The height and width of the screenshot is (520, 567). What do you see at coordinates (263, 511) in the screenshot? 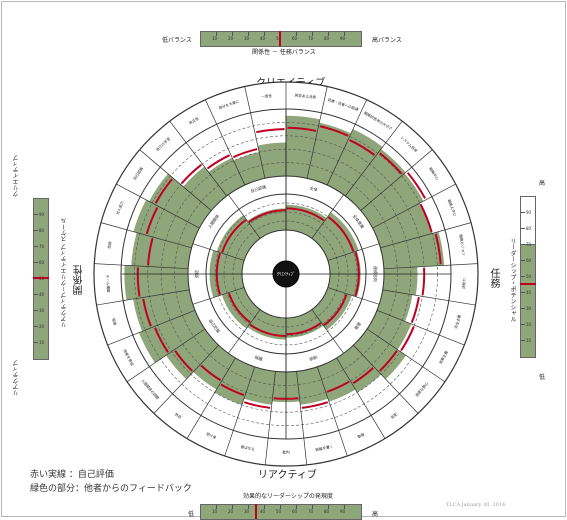
I see `bottom-scale-tick-label: 40` at bounding box center [263, 511].